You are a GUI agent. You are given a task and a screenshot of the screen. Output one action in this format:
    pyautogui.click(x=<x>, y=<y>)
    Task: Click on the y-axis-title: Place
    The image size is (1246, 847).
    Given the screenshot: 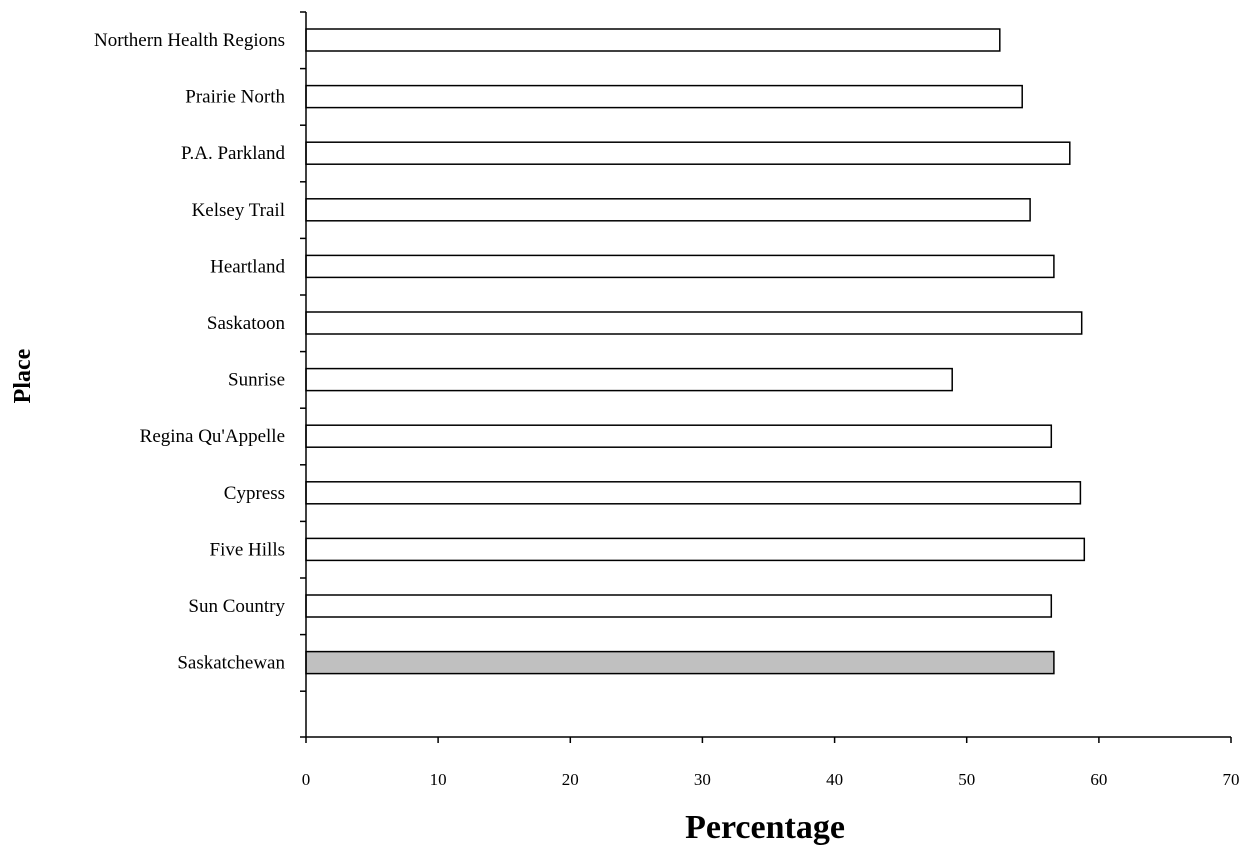 What is the action you would take?
    pyautogui.click(x=23, y=375)
    